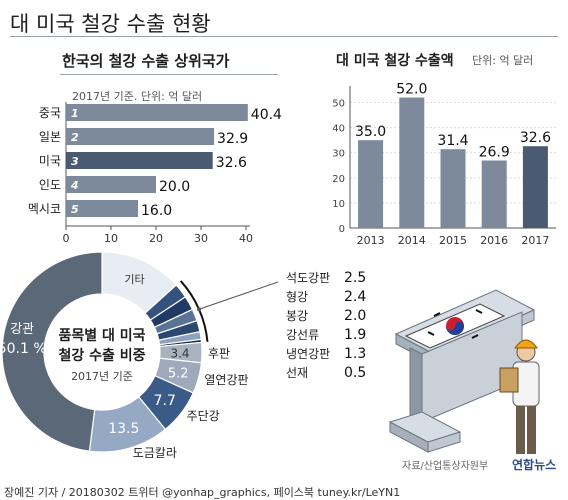 The width and height of the screenshot is (568, 500). I want to click on trend-x-tick-label: 2017, so click(535, 240).